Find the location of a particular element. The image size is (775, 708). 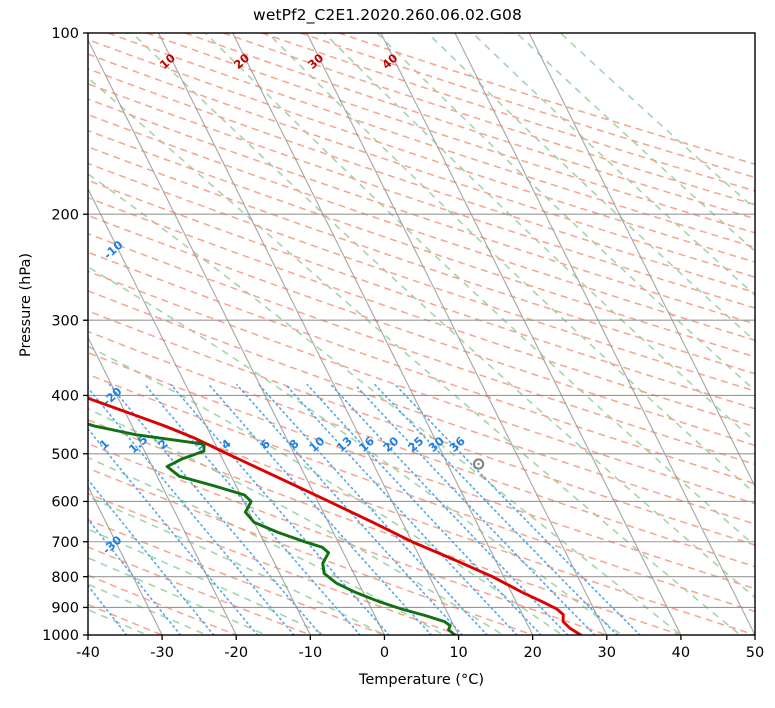

y-tick-label: 700 is located at coordinates (65, 543).